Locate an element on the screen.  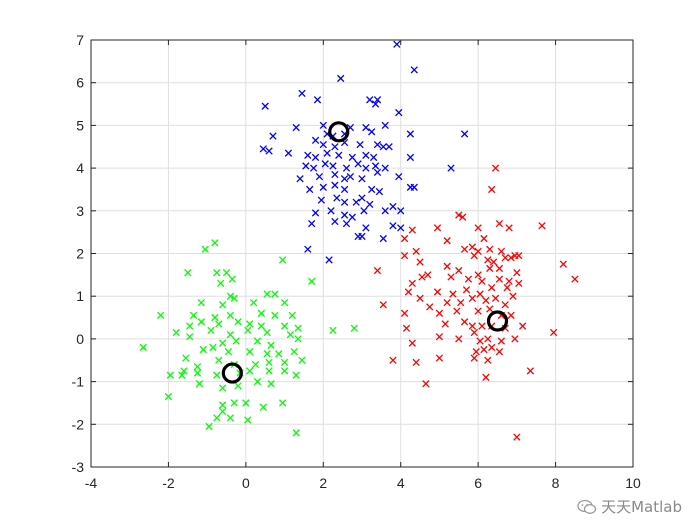
centroid-marker is located at coordinates (339, 132).